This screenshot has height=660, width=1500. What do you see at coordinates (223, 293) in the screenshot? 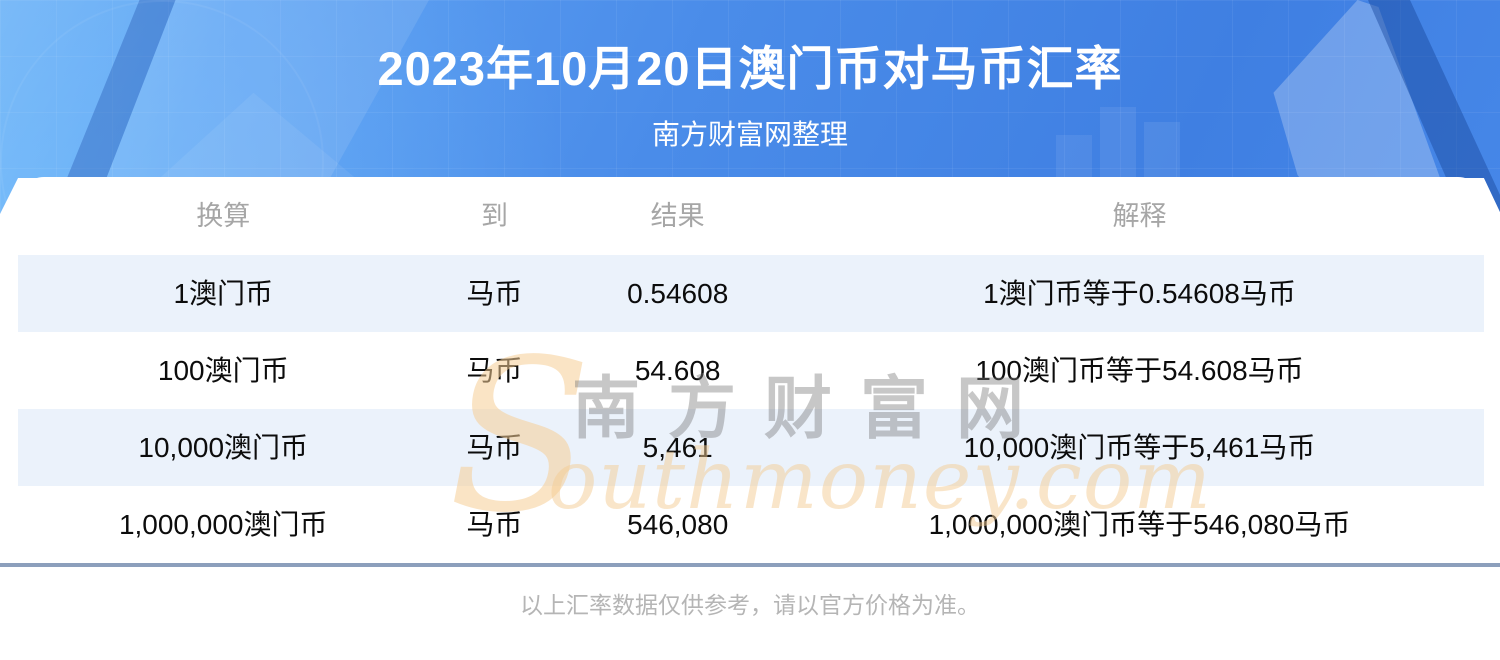
I see `cell-convert: 1澳门币` at bounding box center [223, 293].